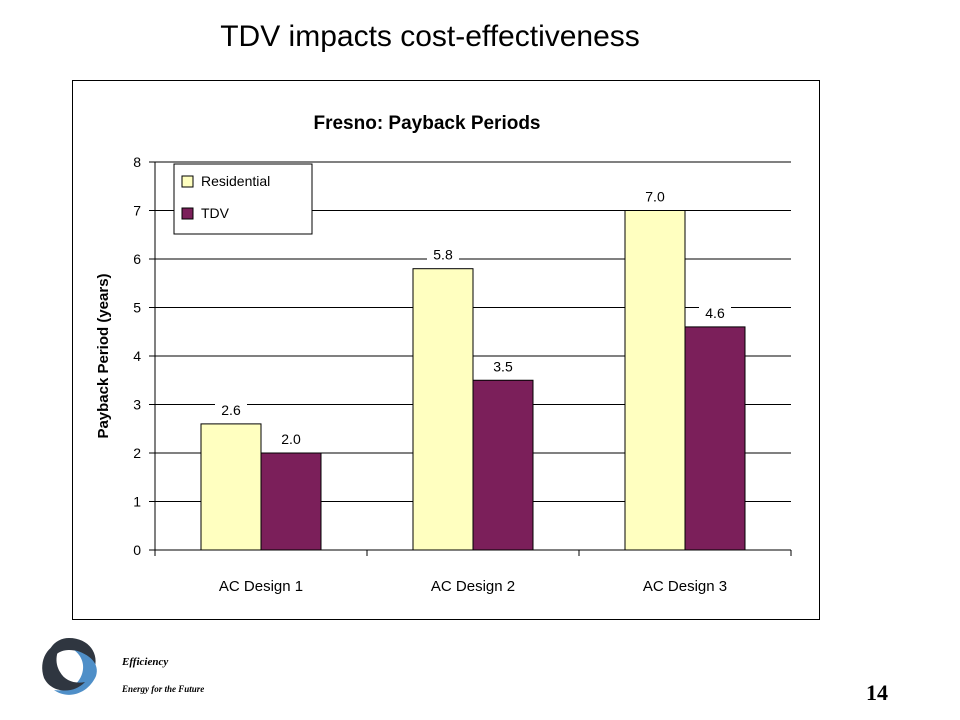  Describe the element at coordinates (261, 586) in the screenshot. I see `x-tick-label: AC Design 1` at that location.